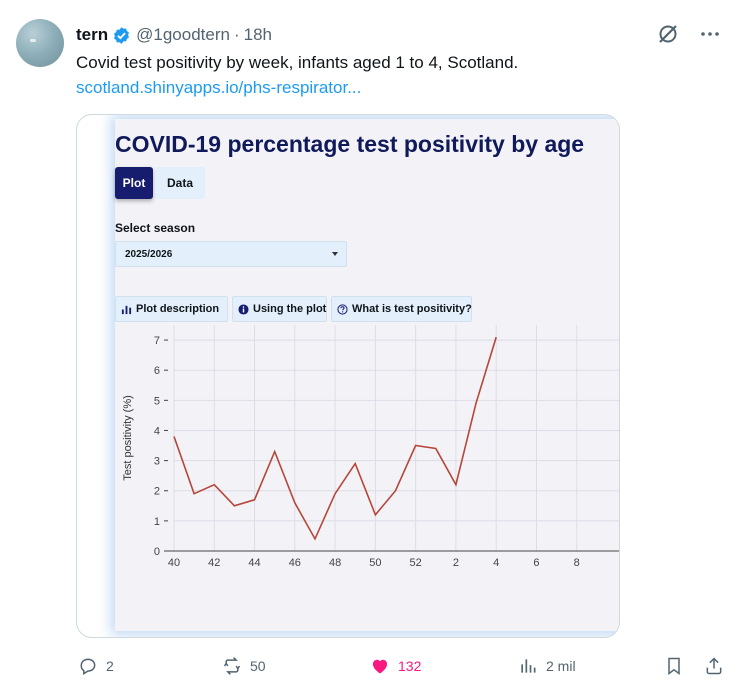 This screenshot has height=694, width=738. What do you see at coordinates (395, 666) in the screenshot?
I see `like-button: 132` at bounding box center [395, 666].